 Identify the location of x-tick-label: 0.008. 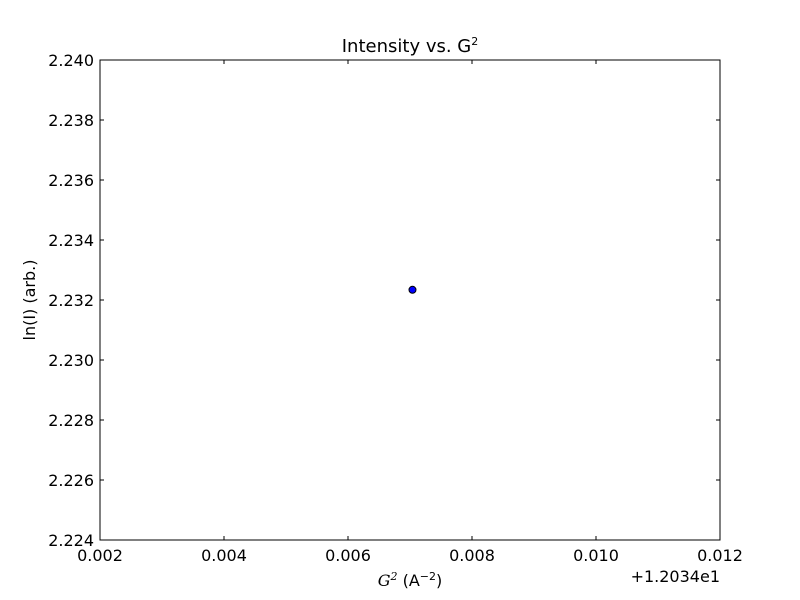
(472, 555).